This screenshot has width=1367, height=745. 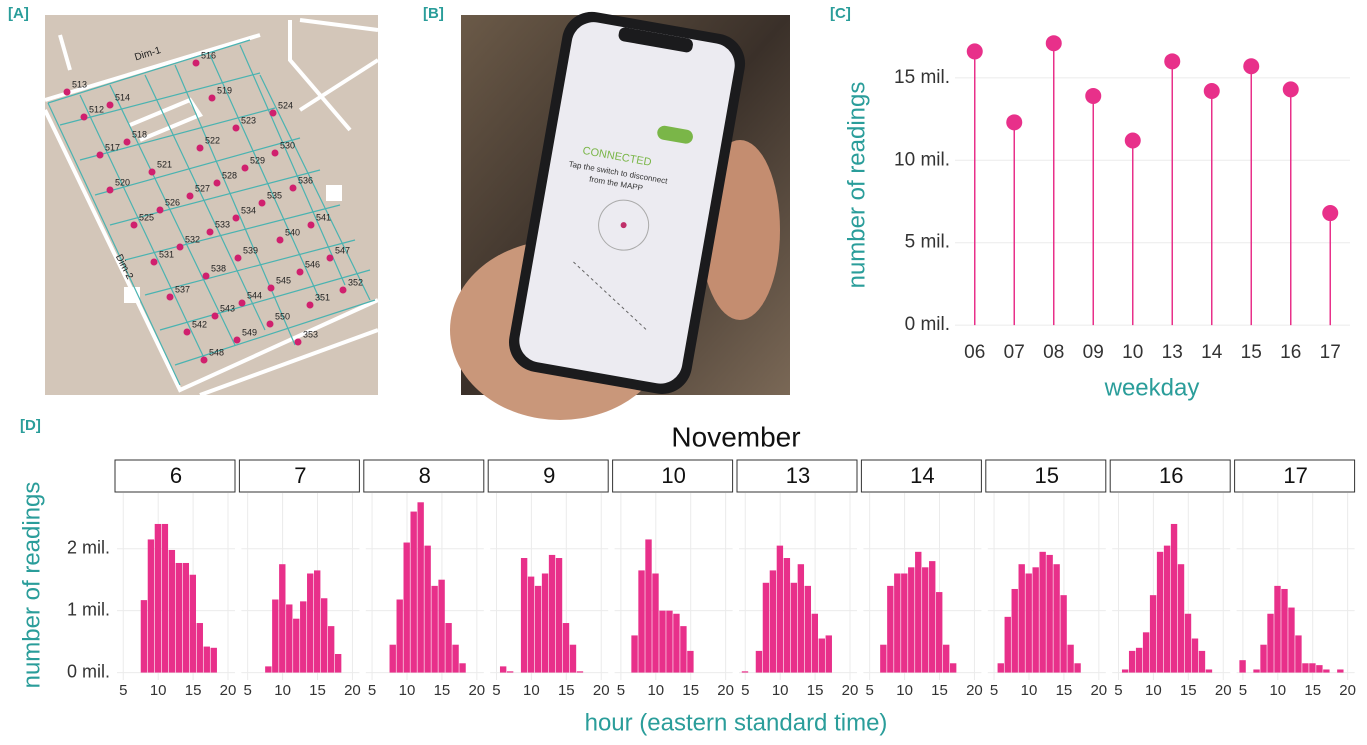 What do you see at coordinates (122, 97) in the screenshot?
I see `map-node-label: 514` at bounding box center [122, 97].